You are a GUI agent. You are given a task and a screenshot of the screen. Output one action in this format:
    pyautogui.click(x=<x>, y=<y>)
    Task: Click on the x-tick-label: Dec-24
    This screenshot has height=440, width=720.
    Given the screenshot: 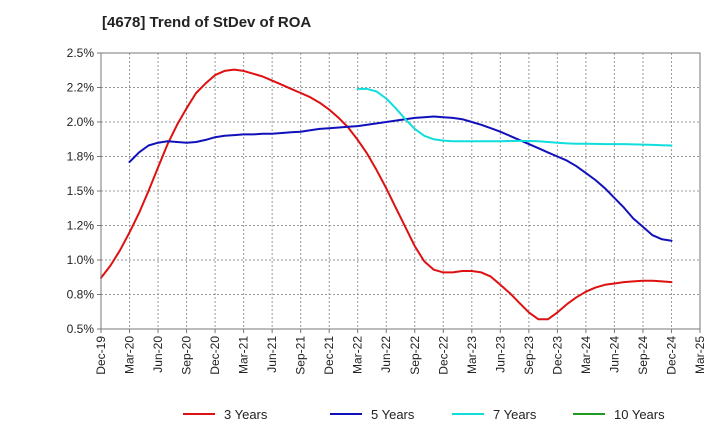 What is the action you would take?
    pyautogui.click(x=671, y=355)
    